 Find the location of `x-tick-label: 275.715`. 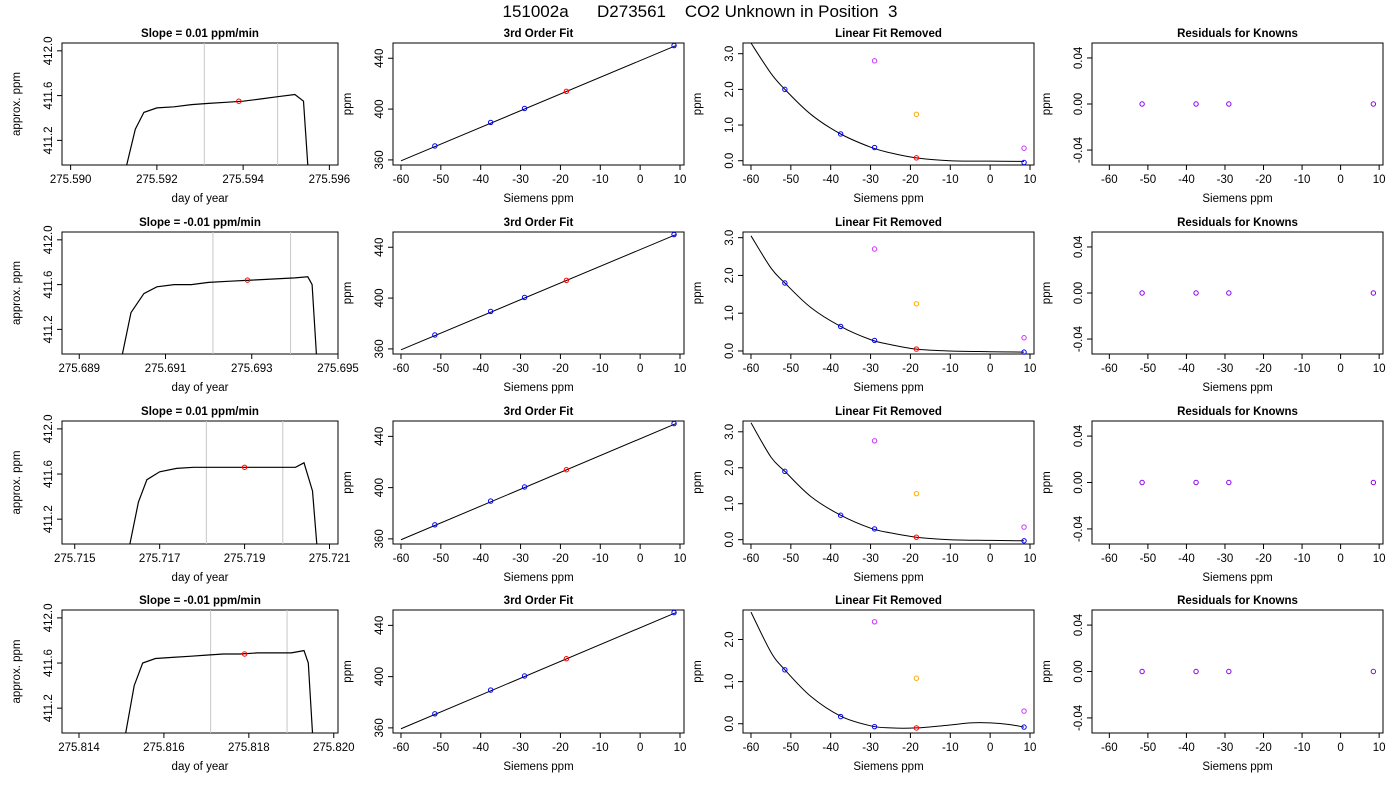

x-tick-label: 275.715 is located at coordinates (75, 559).